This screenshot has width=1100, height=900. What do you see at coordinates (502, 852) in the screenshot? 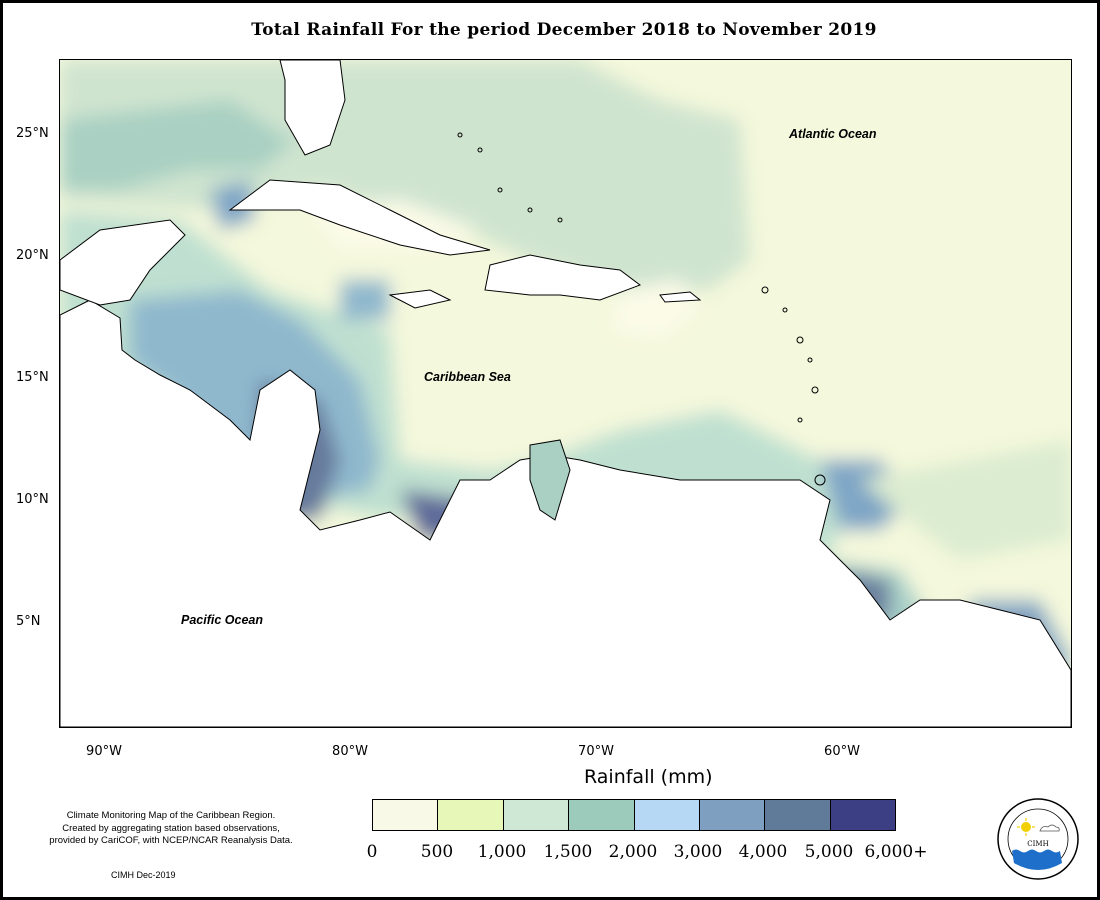
I see `legend-tick-1000: 1,000` at bounding box center [502, 852].